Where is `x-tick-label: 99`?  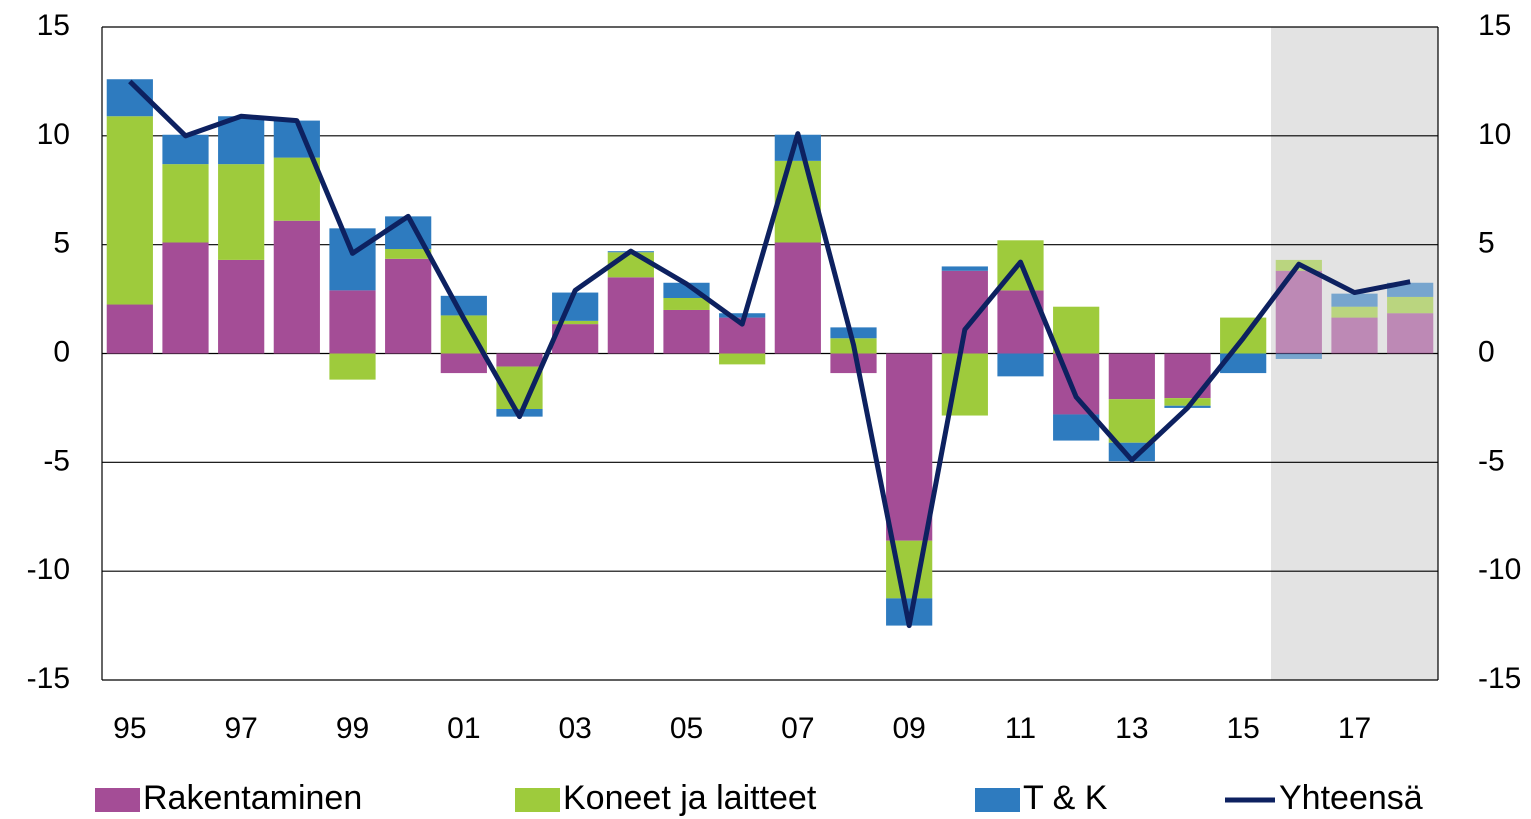
x-tick-label: 99 is located at coordinates (352, 728).